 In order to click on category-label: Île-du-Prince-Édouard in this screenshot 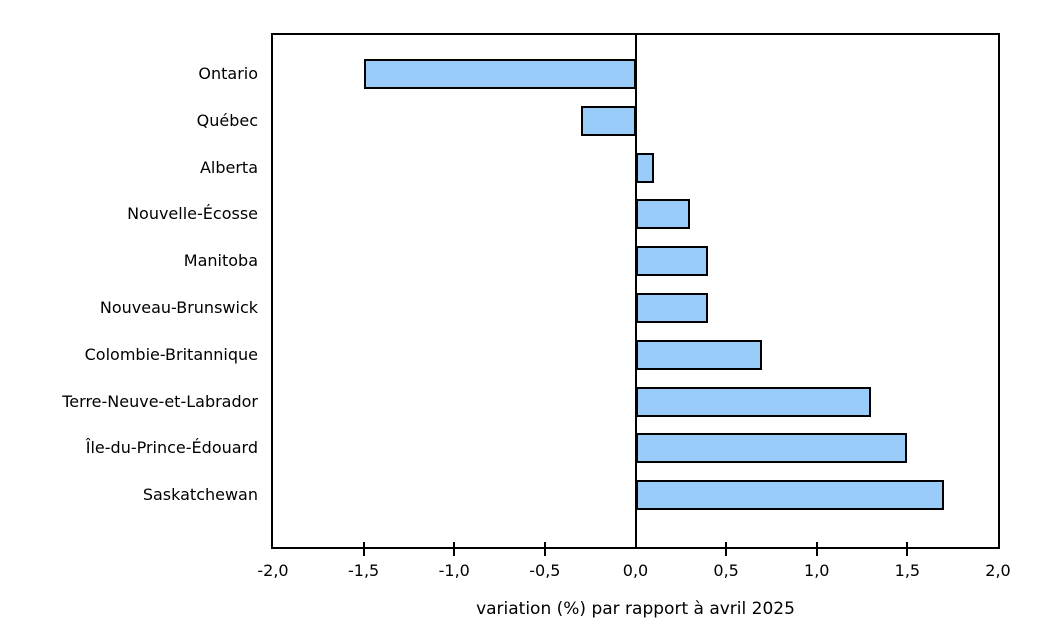, I will do `click(171, 448)`.